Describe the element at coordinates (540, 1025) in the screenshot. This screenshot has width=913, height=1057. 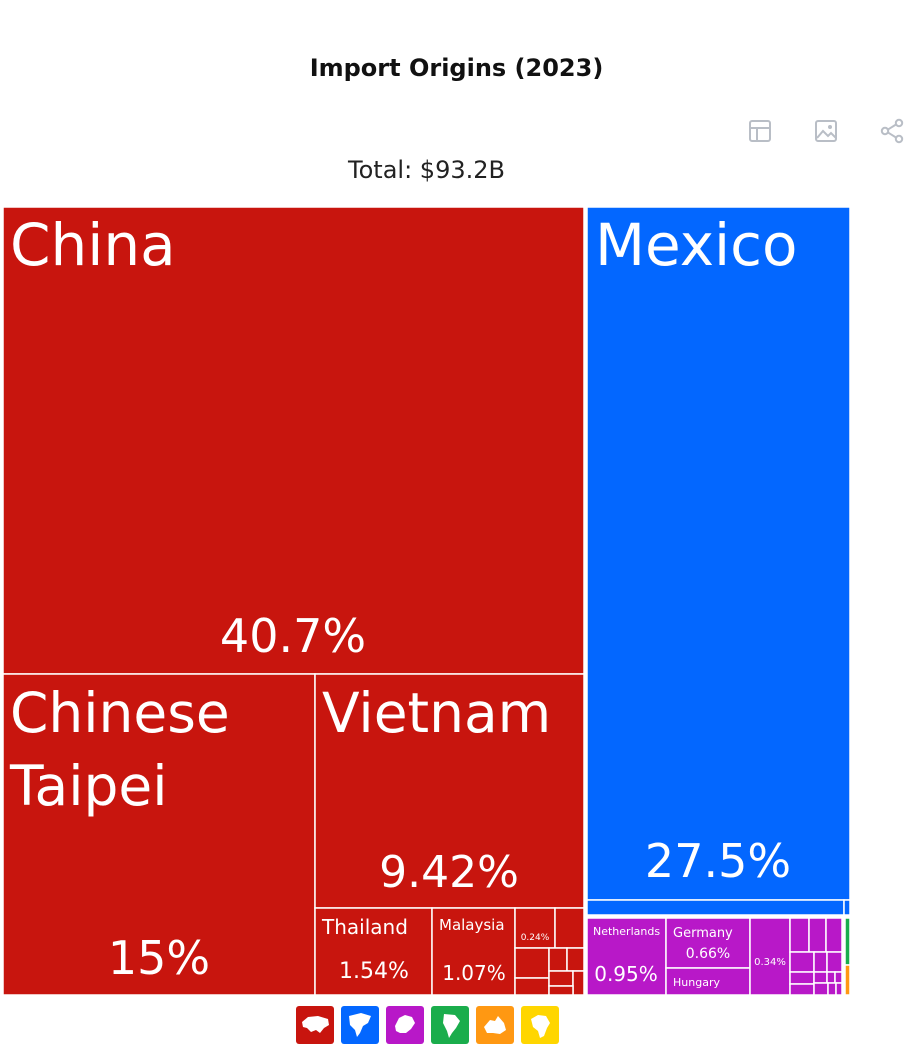
I see `legend-africa-button` at that location.